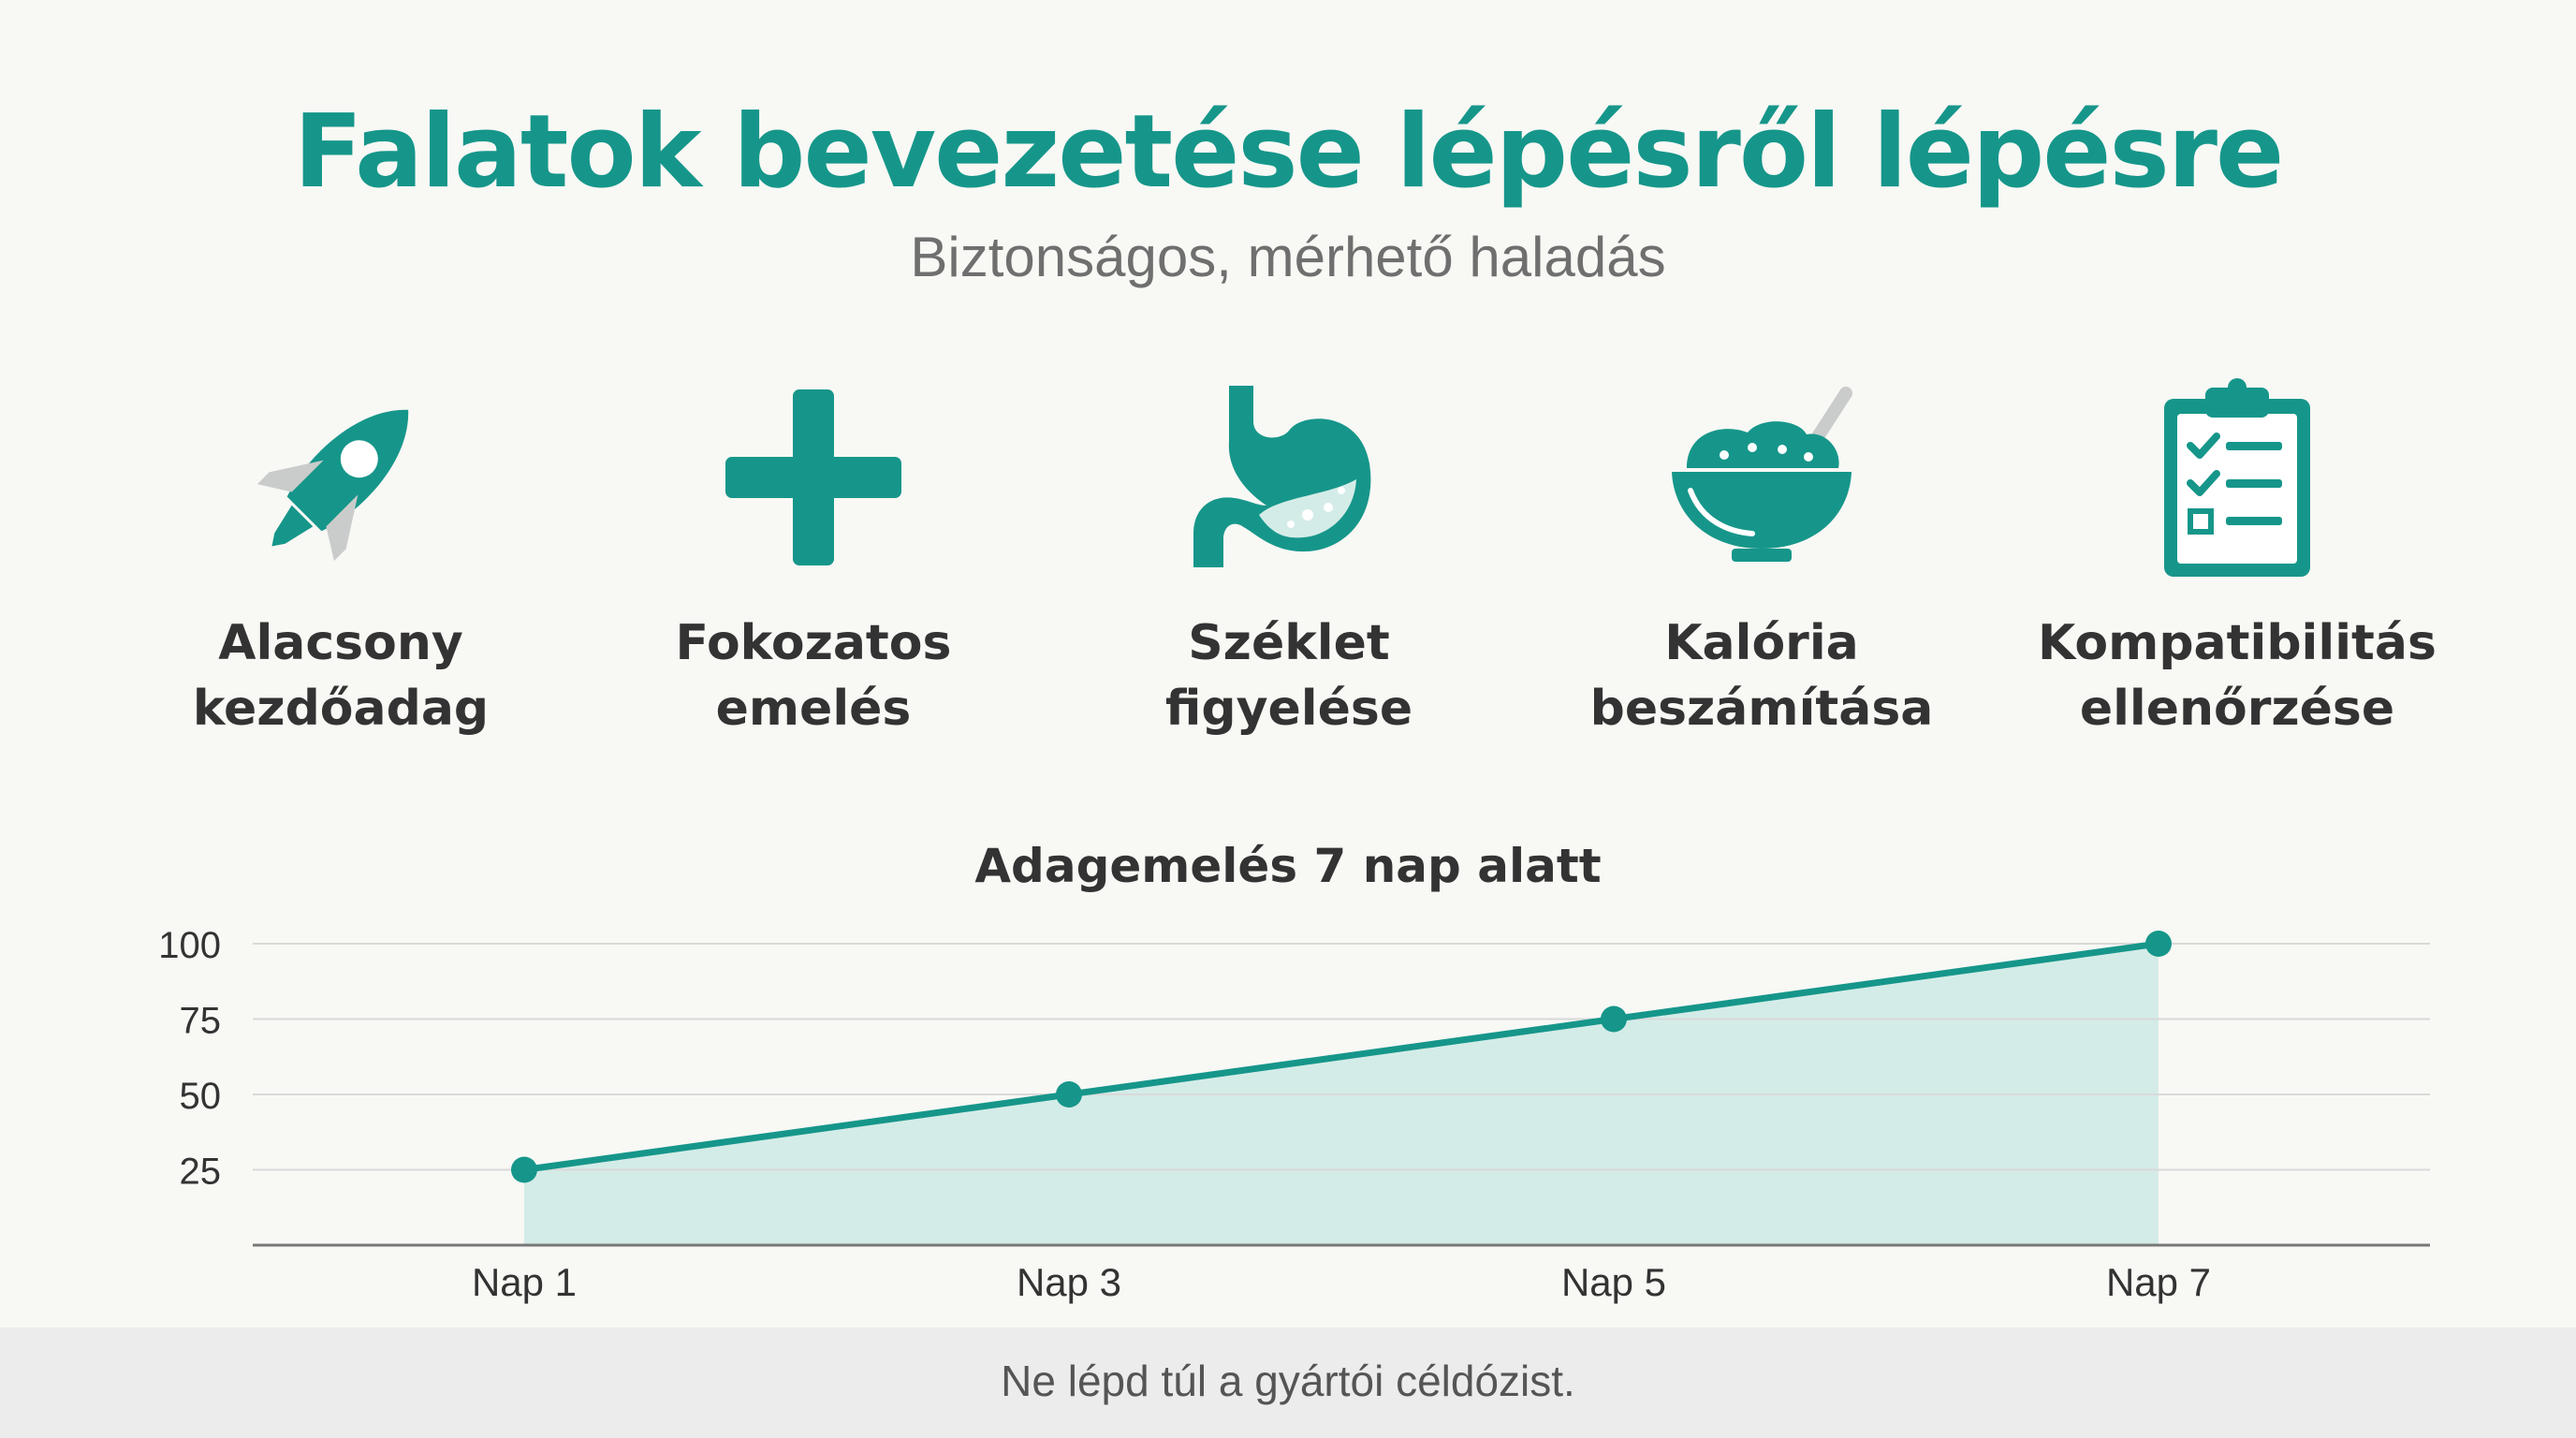  I want to click on x-tick-label: Nap 1, so click(524, 1282).